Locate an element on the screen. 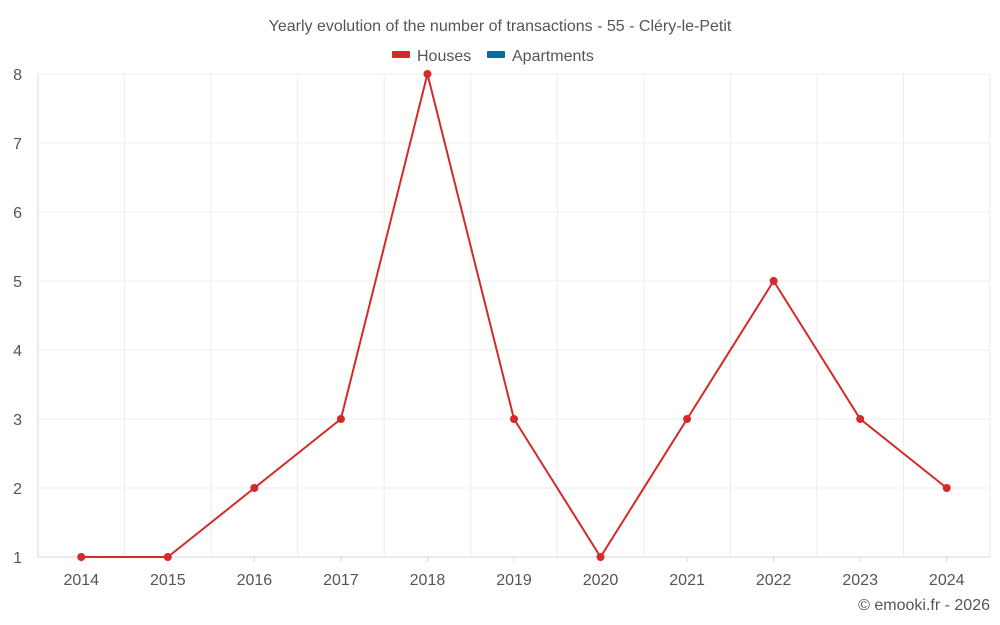 This screenshot has height=625, width=1000. x-tick-label: 2022 is located at coordinates (774, 580).